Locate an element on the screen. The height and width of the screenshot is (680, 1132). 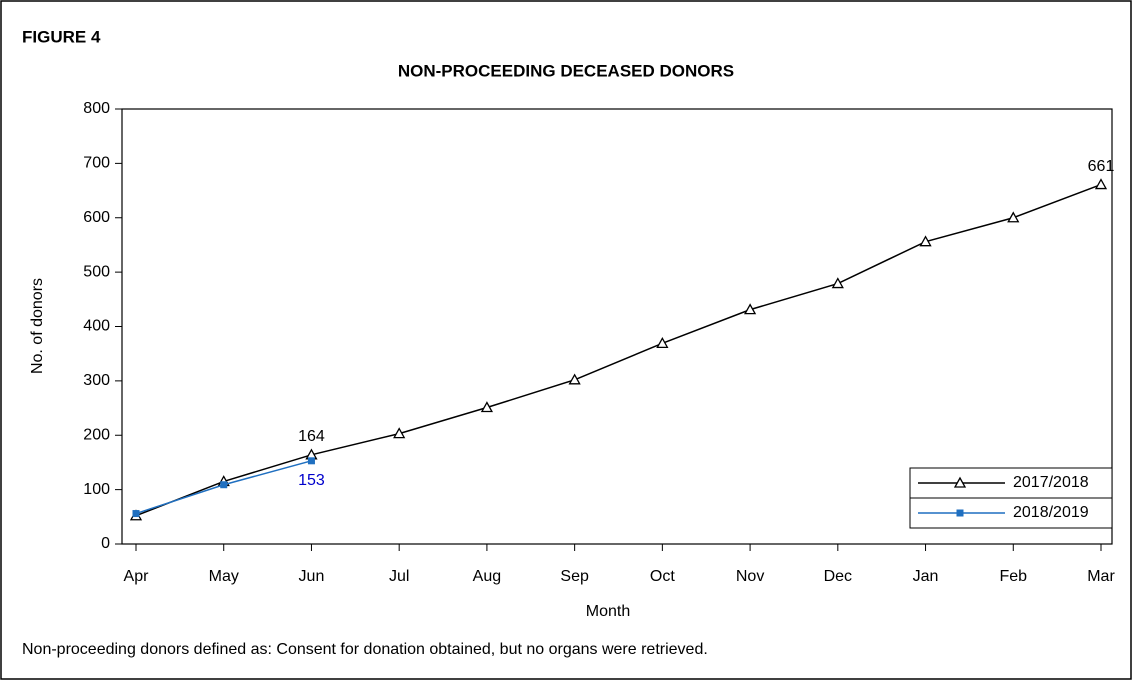
y-tick-label: 500 is located at coordinates (96, 271).